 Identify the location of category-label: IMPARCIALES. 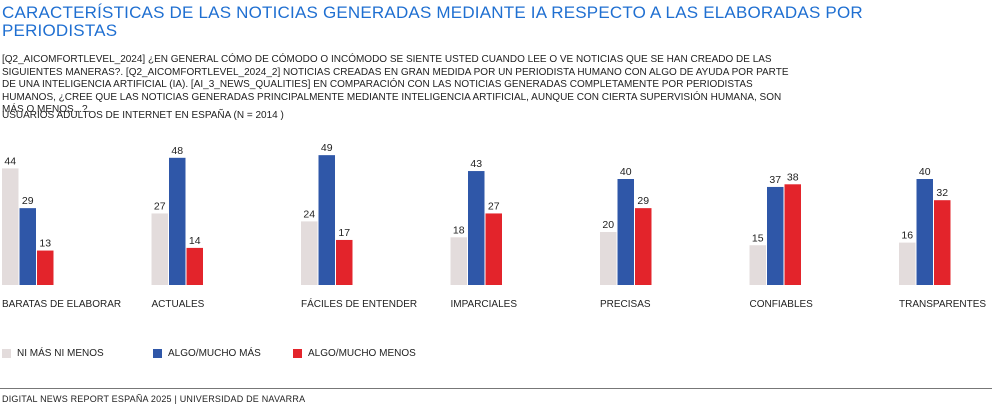
(484, 304).